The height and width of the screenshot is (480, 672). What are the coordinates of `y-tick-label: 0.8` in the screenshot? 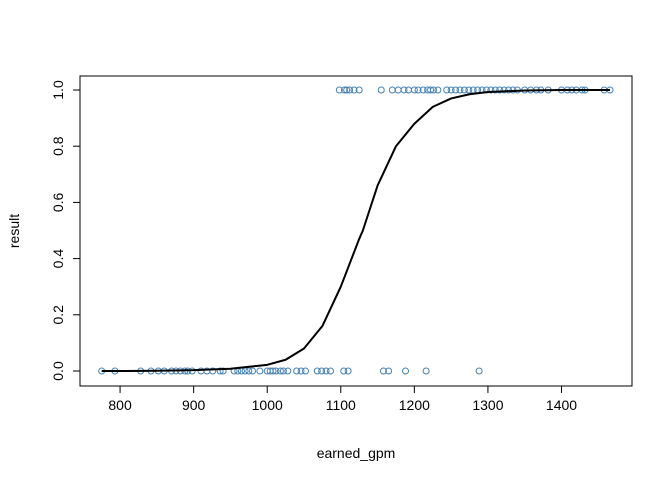 It's located at (58, 146).